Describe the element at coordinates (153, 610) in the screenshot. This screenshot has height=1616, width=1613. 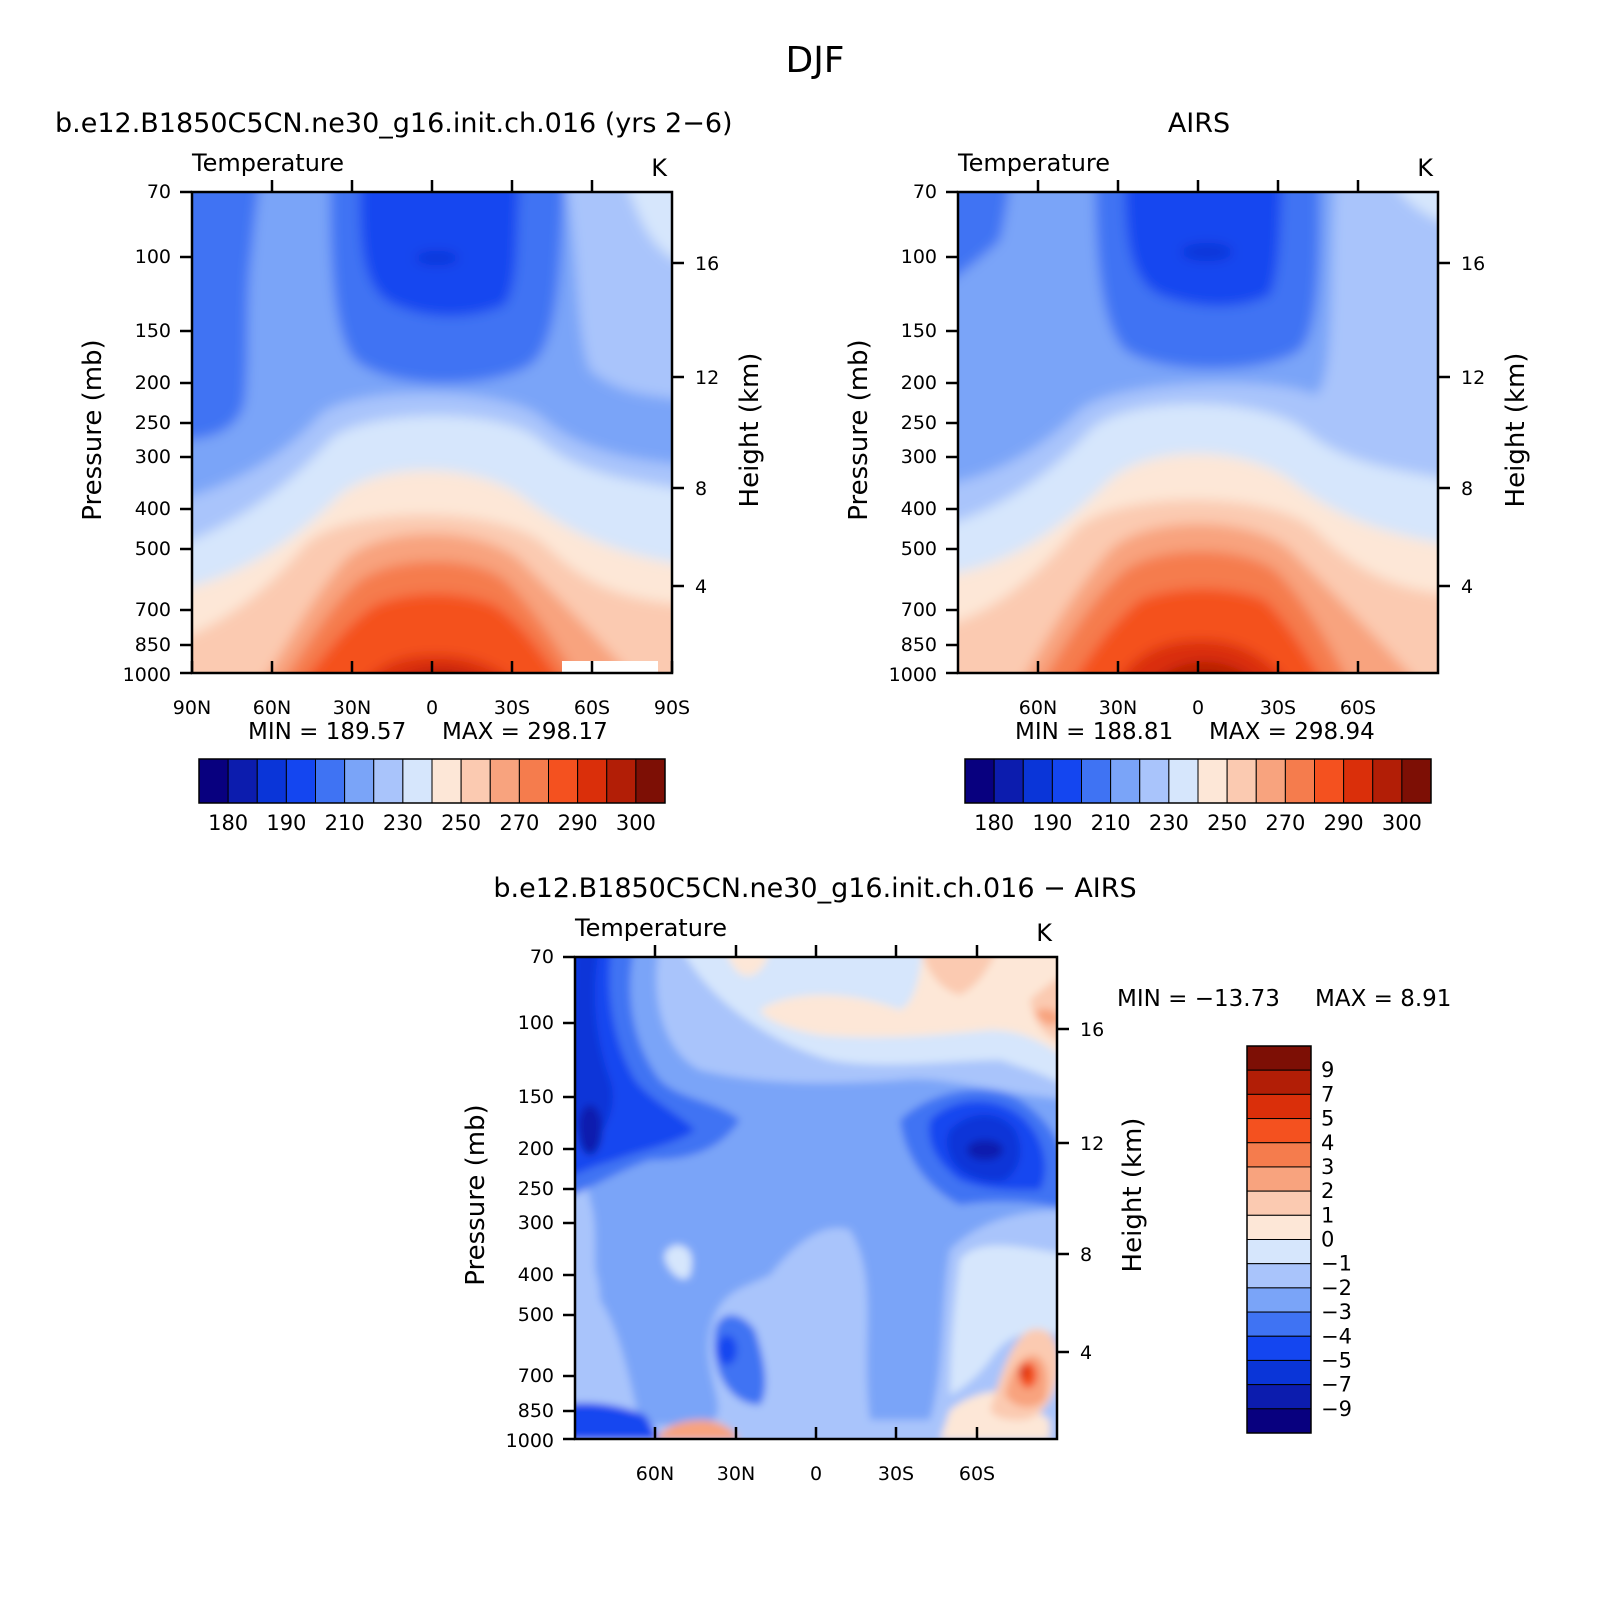
I see `model-y-tick-label: 700` at that location.